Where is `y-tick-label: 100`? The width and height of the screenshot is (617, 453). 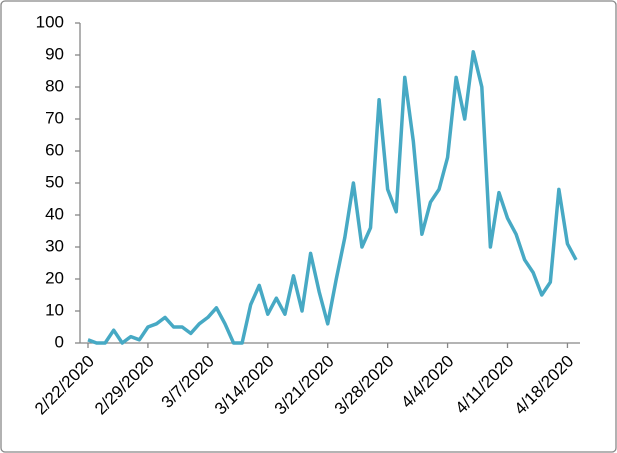
y-tick-label: 100 is located at coordinates (50, 21).